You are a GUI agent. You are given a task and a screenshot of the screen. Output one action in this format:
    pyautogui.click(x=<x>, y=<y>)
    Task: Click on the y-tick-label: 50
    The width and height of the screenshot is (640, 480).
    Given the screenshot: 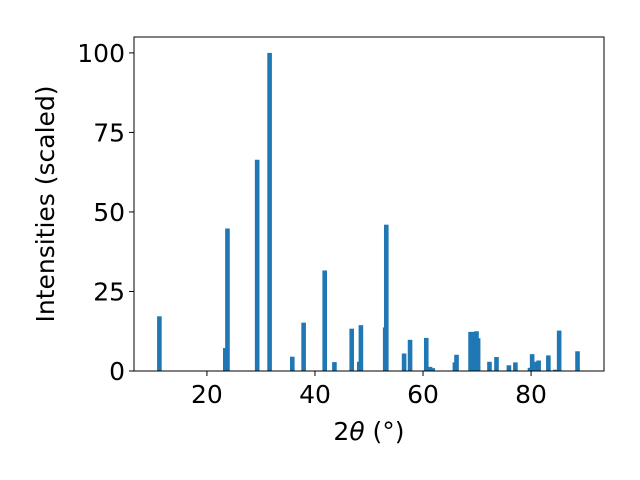 What is the action you would take?
    pyautogui.click(x=109, y=212)
    